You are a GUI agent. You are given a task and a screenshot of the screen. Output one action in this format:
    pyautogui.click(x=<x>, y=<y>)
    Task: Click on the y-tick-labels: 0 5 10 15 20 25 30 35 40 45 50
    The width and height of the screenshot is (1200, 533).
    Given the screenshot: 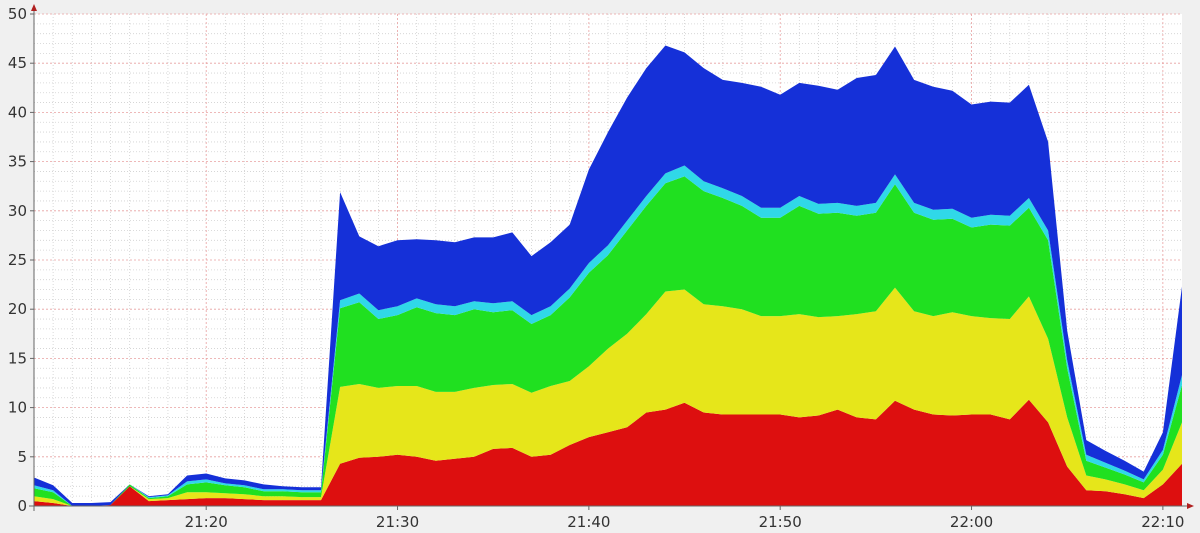 What is the action you would take?
    pyautogui.click(x=21, y=260)
    